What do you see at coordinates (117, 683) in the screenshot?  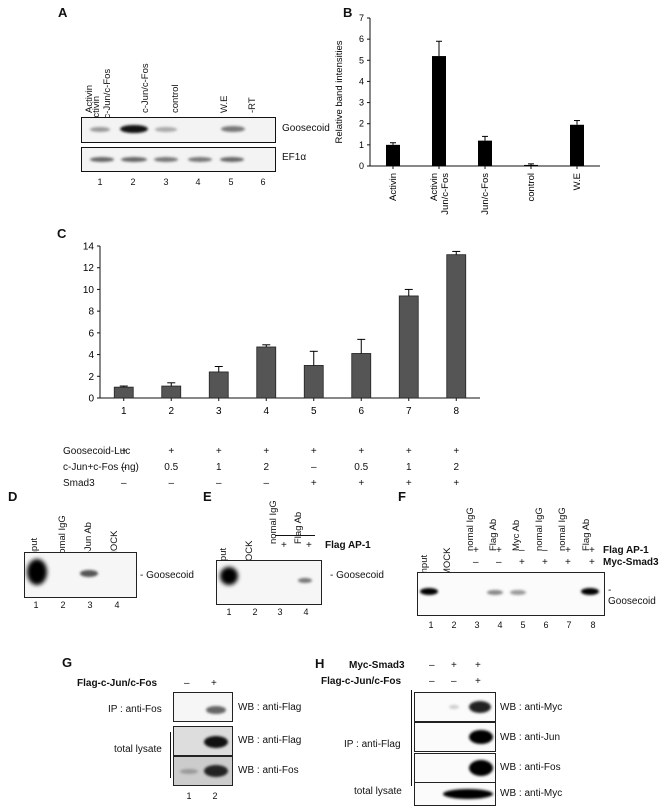 I see `treat-label: Flag-c-Jun/c-Fos` at bounding box center [117, 683].